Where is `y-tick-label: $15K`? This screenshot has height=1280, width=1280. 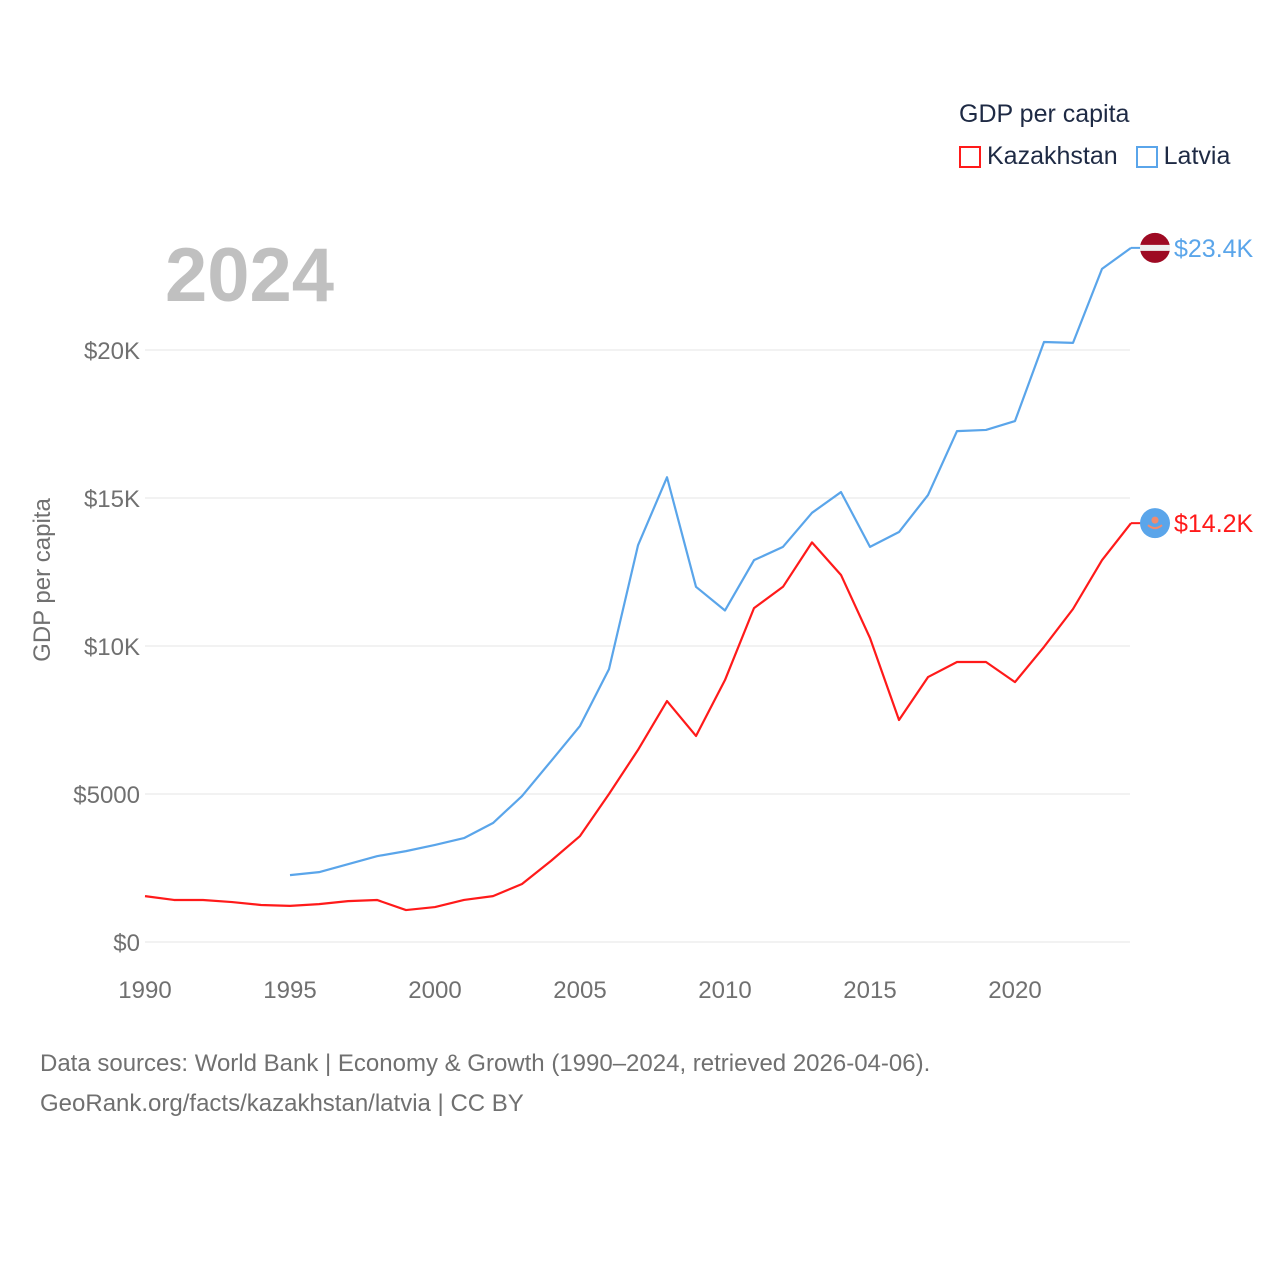
y-tick-label: $15K is located at coordinates (112, 499).